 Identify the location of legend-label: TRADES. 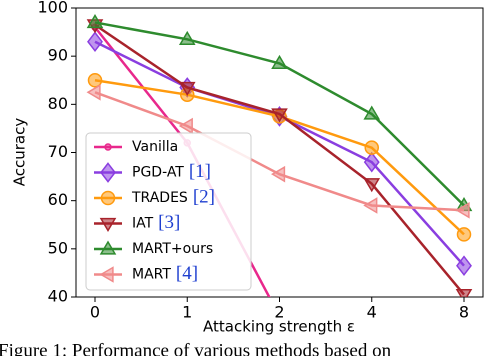
(159, 198).